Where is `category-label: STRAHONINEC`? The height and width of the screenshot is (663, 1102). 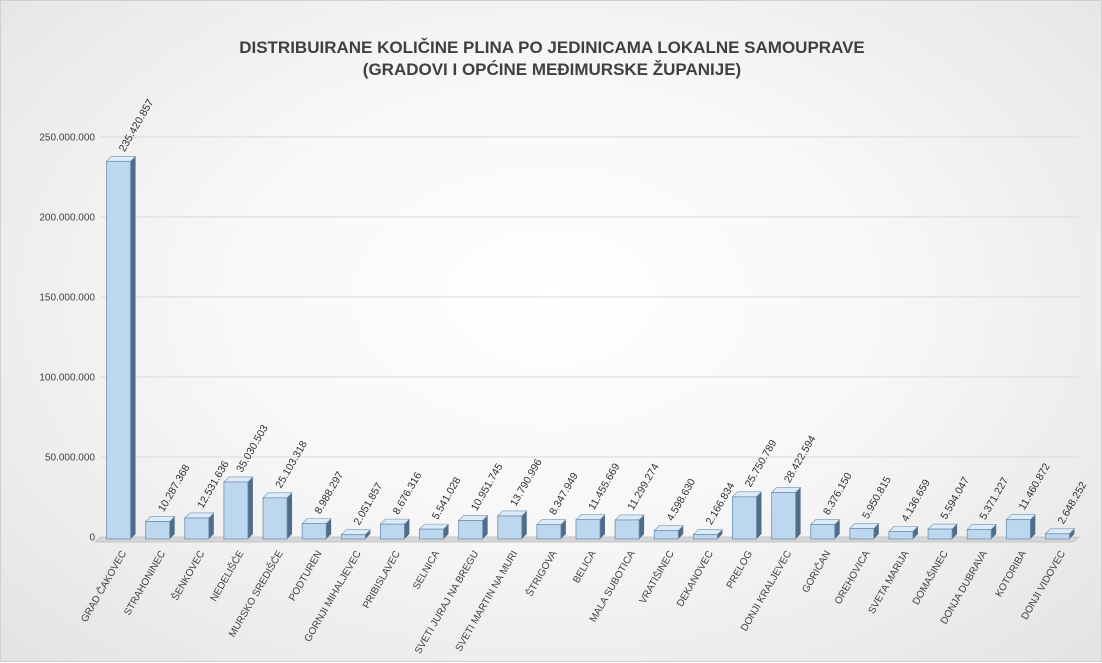
category-label: STRAHONINEC is located at coordinates (145, 583).